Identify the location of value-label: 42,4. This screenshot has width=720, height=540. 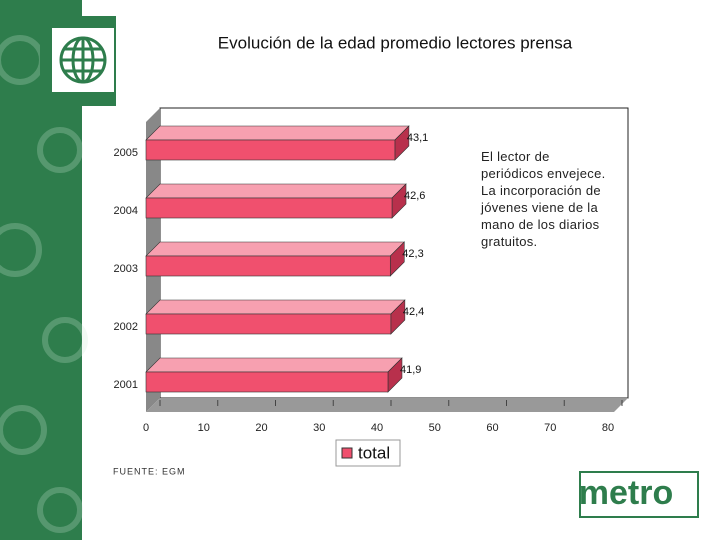
(413, 312).